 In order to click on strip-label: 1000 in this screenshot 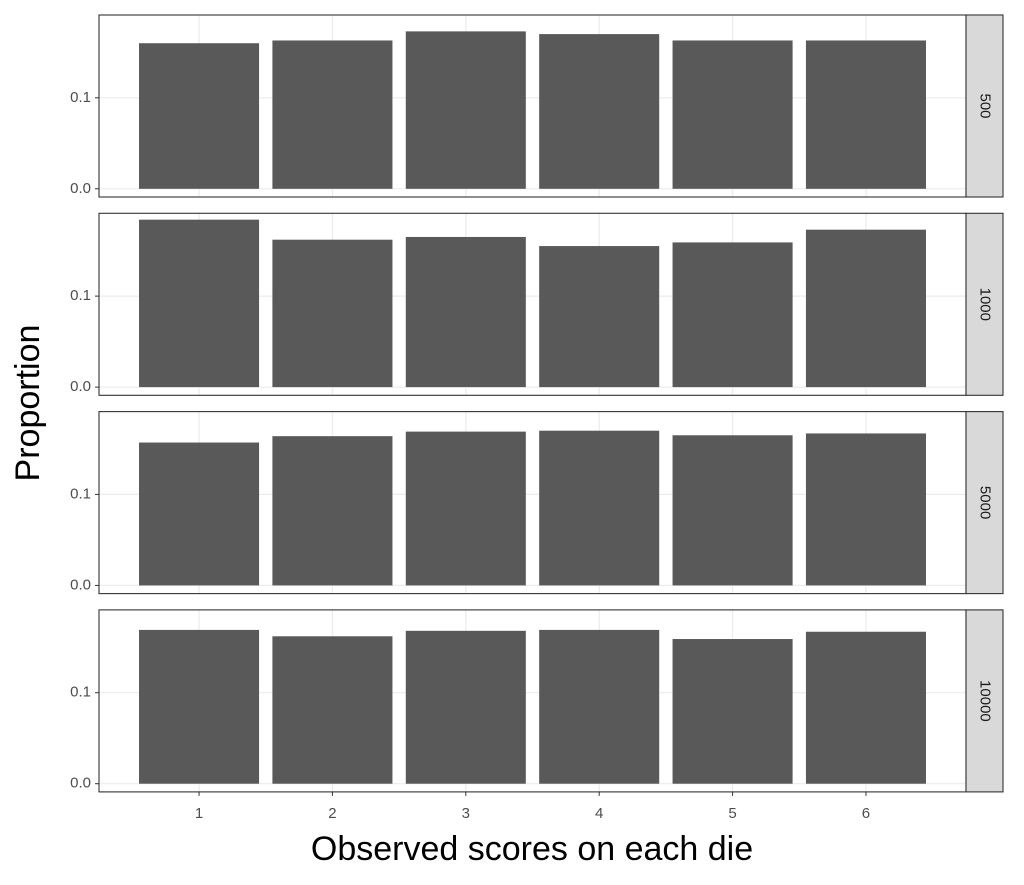, I will do `click(985, 304)`.